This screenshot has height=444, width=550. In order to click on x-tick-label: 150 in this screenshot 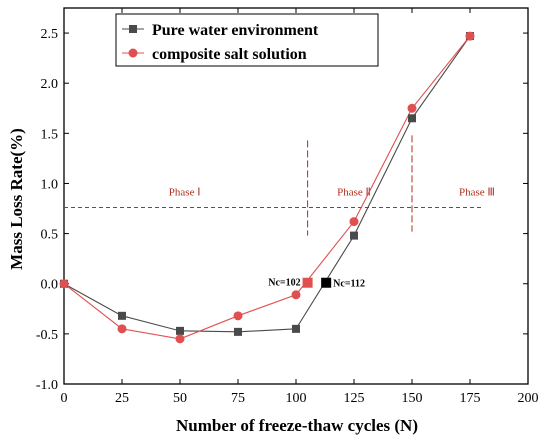, I will do `click(412, 398)`.